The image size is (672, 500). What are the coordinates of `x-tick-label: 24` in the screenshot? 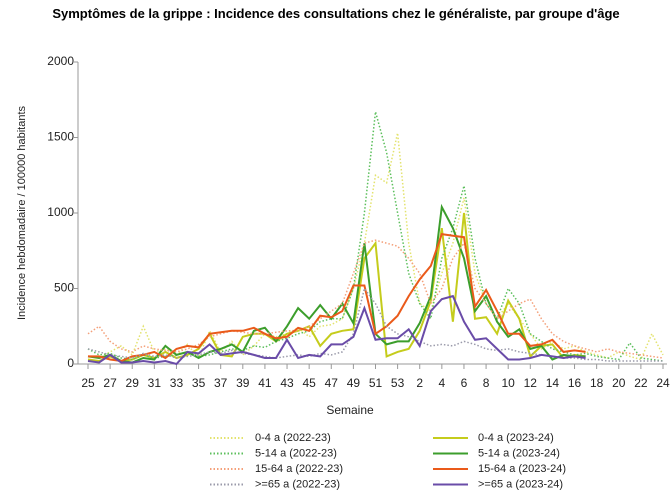 It's located at (663, 383).